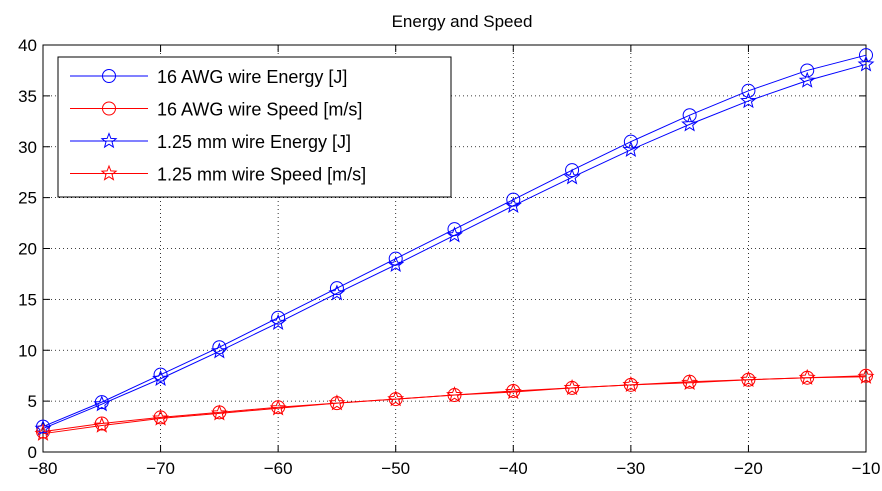 The width and height of the screenshot is (882, 491). What do you see at coordinates (32, 401) in the screenshot?
I see `y-tick-label: 5` at bounding box center [32, 401].